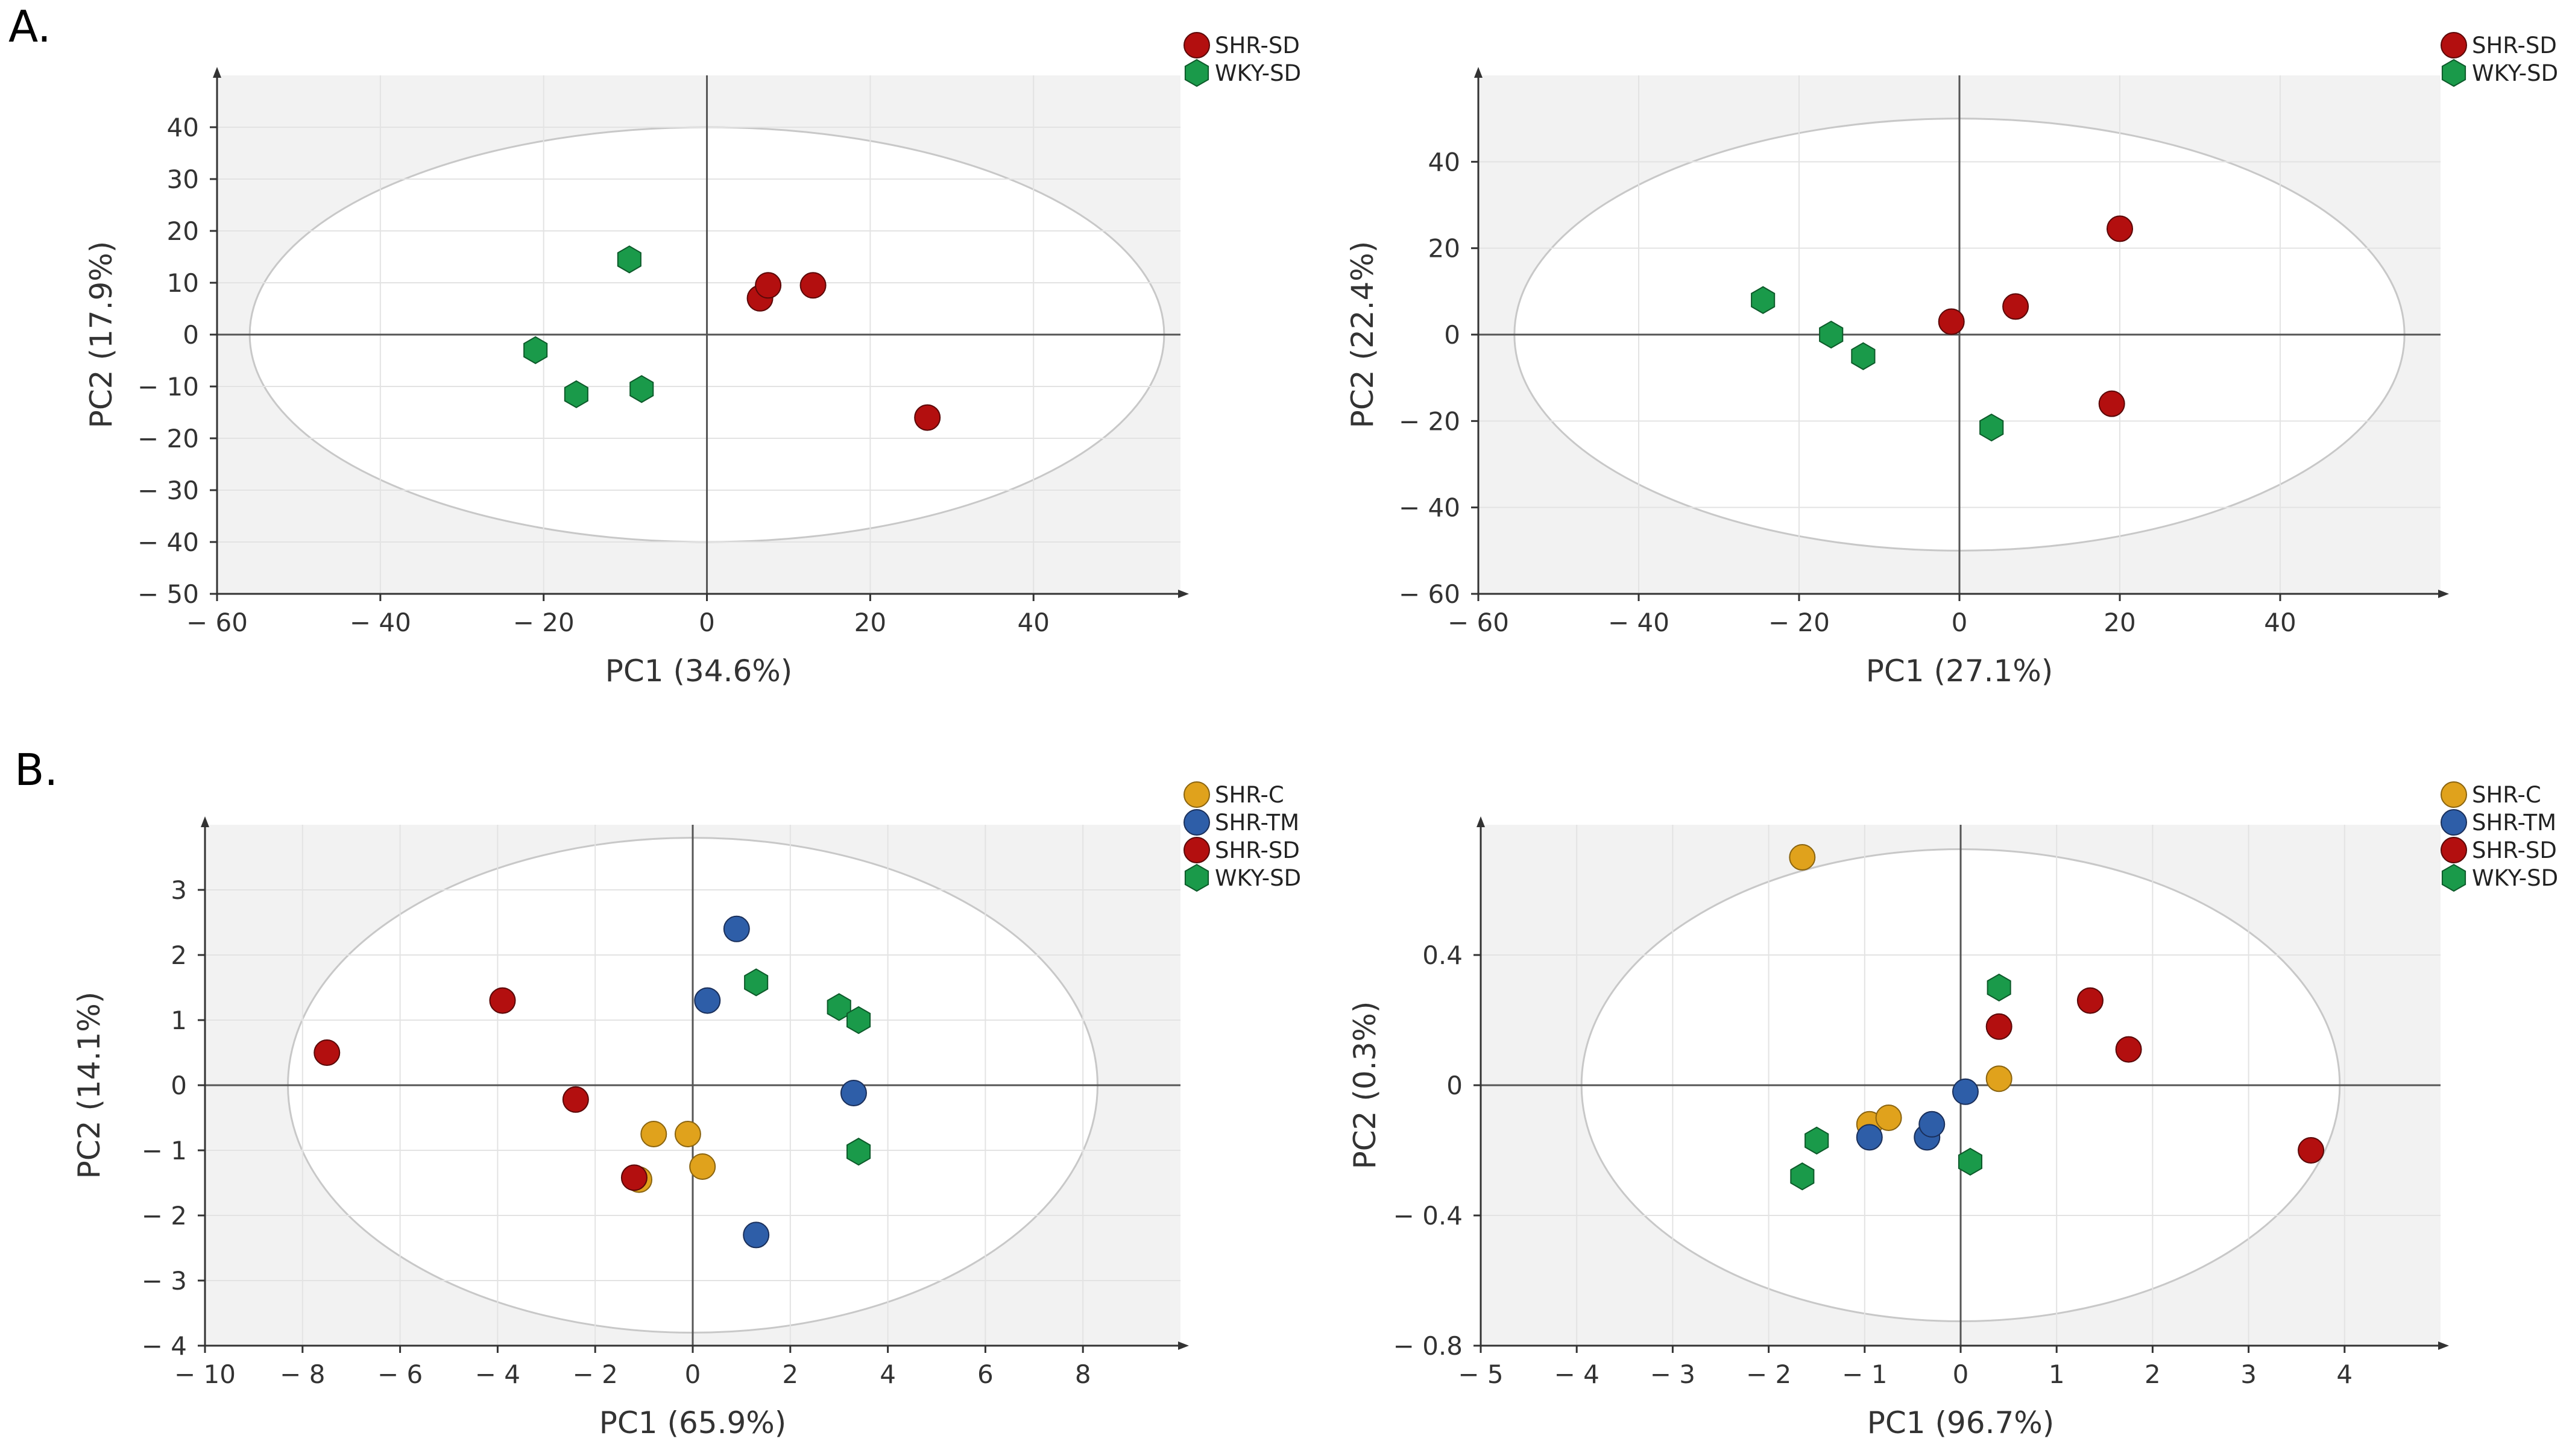  Describe the element at coordinates (183, 128) in the screenshot. I see `y-tick-label: 40` at that location.